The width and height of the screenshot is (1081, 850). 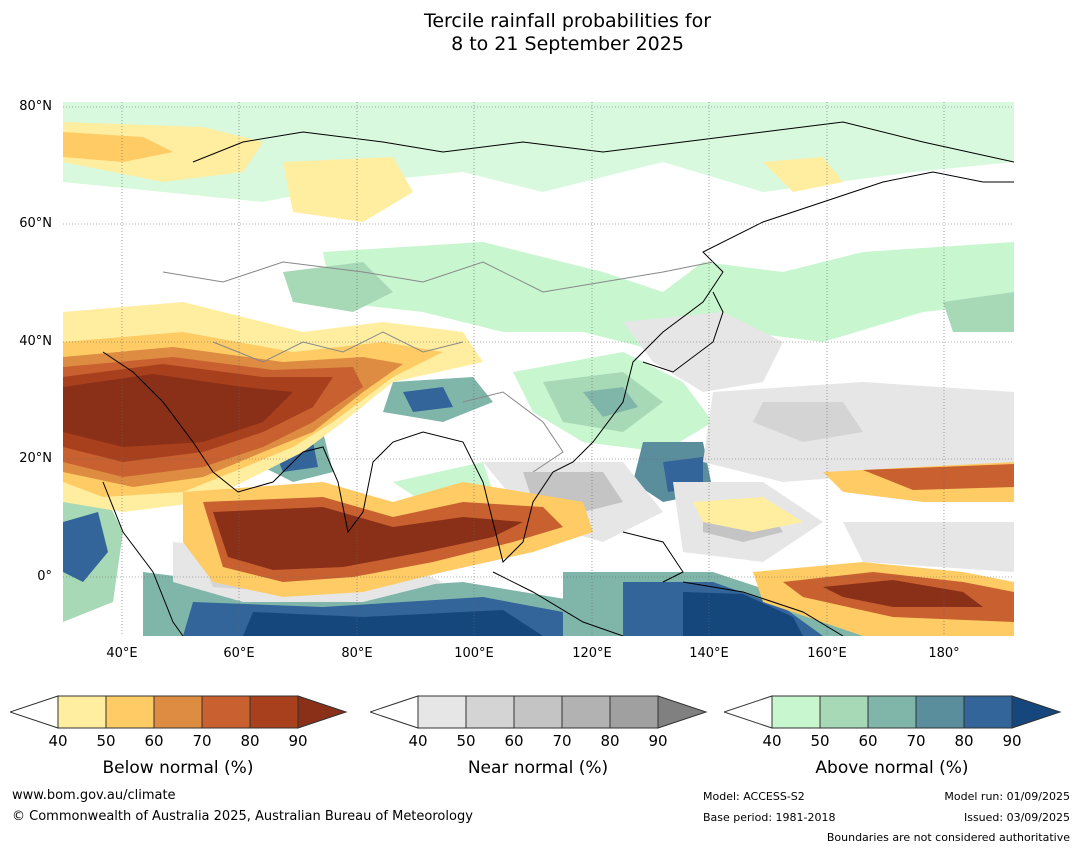 I want to click on cbar-above-extend-high, so click(x=1036, y=712).